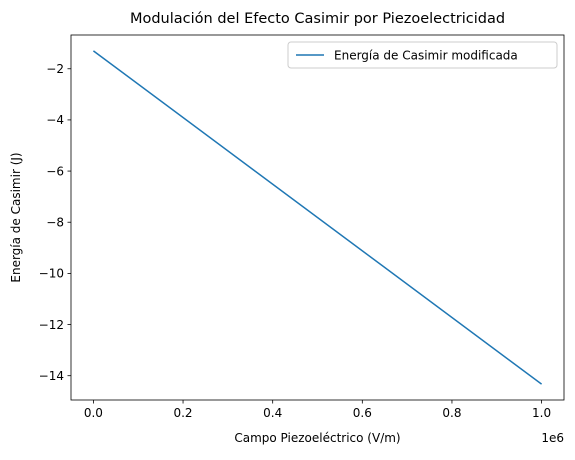 This screenshot has height=460, width=575. What do you see at coordinates (272, 413) in the screenshot?
I see `x-tick-label: 0.4` at bounding box center [272, 413].